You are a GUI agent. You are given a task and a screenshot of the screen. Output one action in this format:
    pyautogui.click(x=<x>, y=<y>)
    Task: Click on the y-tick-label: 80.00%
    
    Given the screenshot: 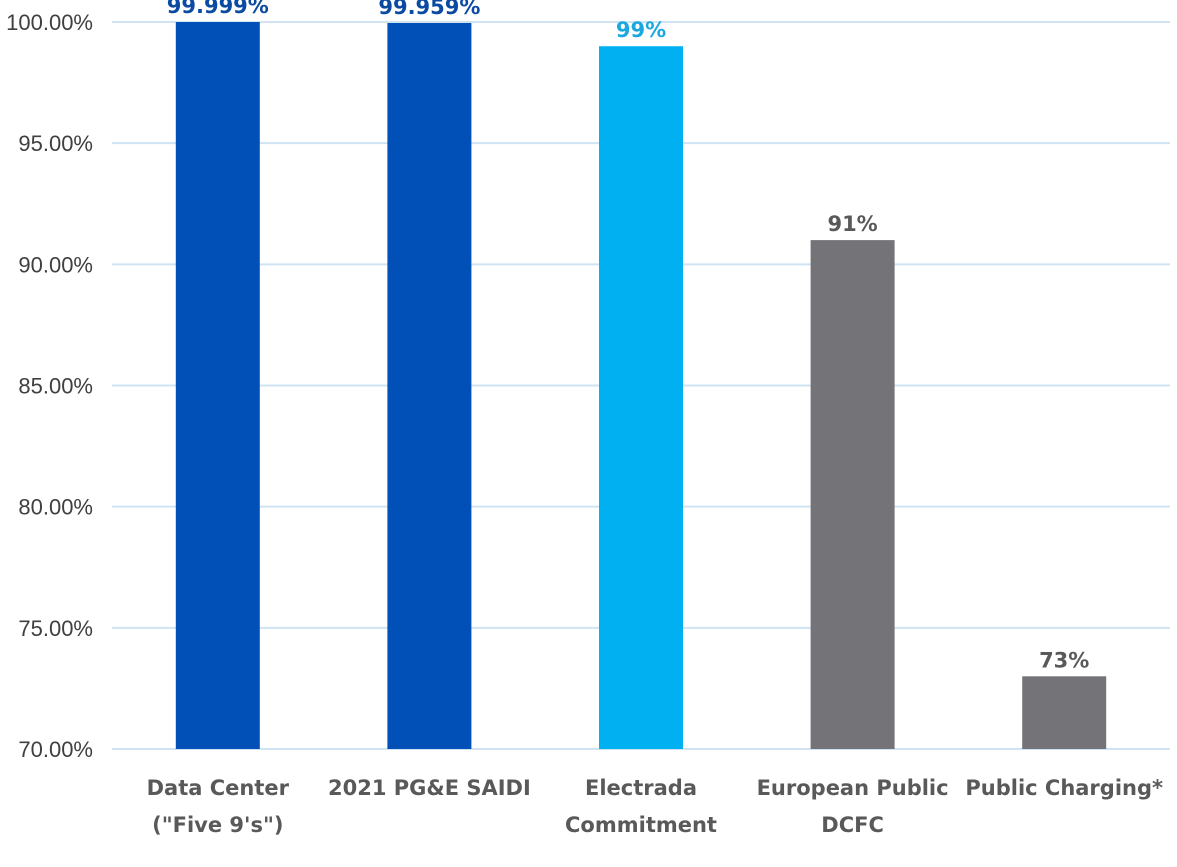 What is the action you would take?
    pyautogui.click(x=55, y=507)
    